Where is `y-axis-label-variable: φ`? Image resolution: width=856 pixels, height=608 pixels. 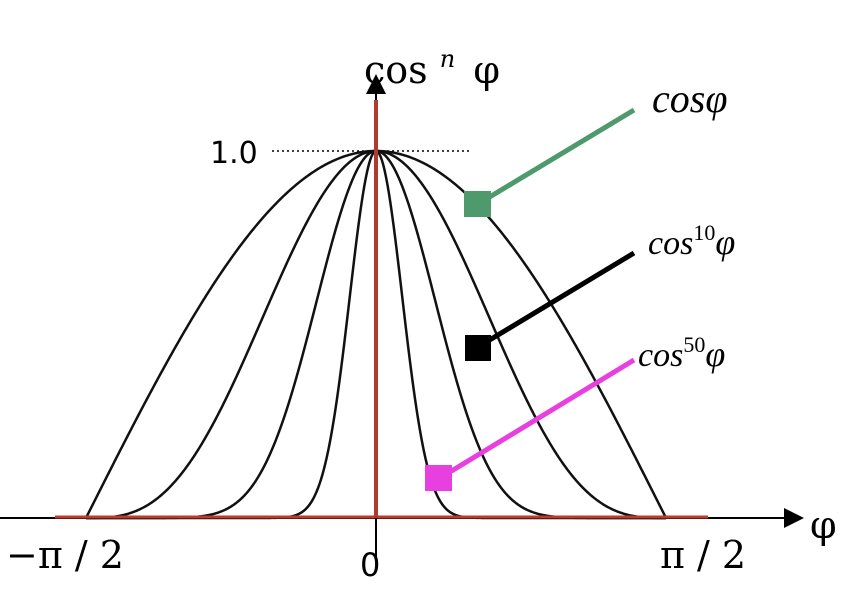
y-axis-label-variable: φ is located at coordinates (486, 70).